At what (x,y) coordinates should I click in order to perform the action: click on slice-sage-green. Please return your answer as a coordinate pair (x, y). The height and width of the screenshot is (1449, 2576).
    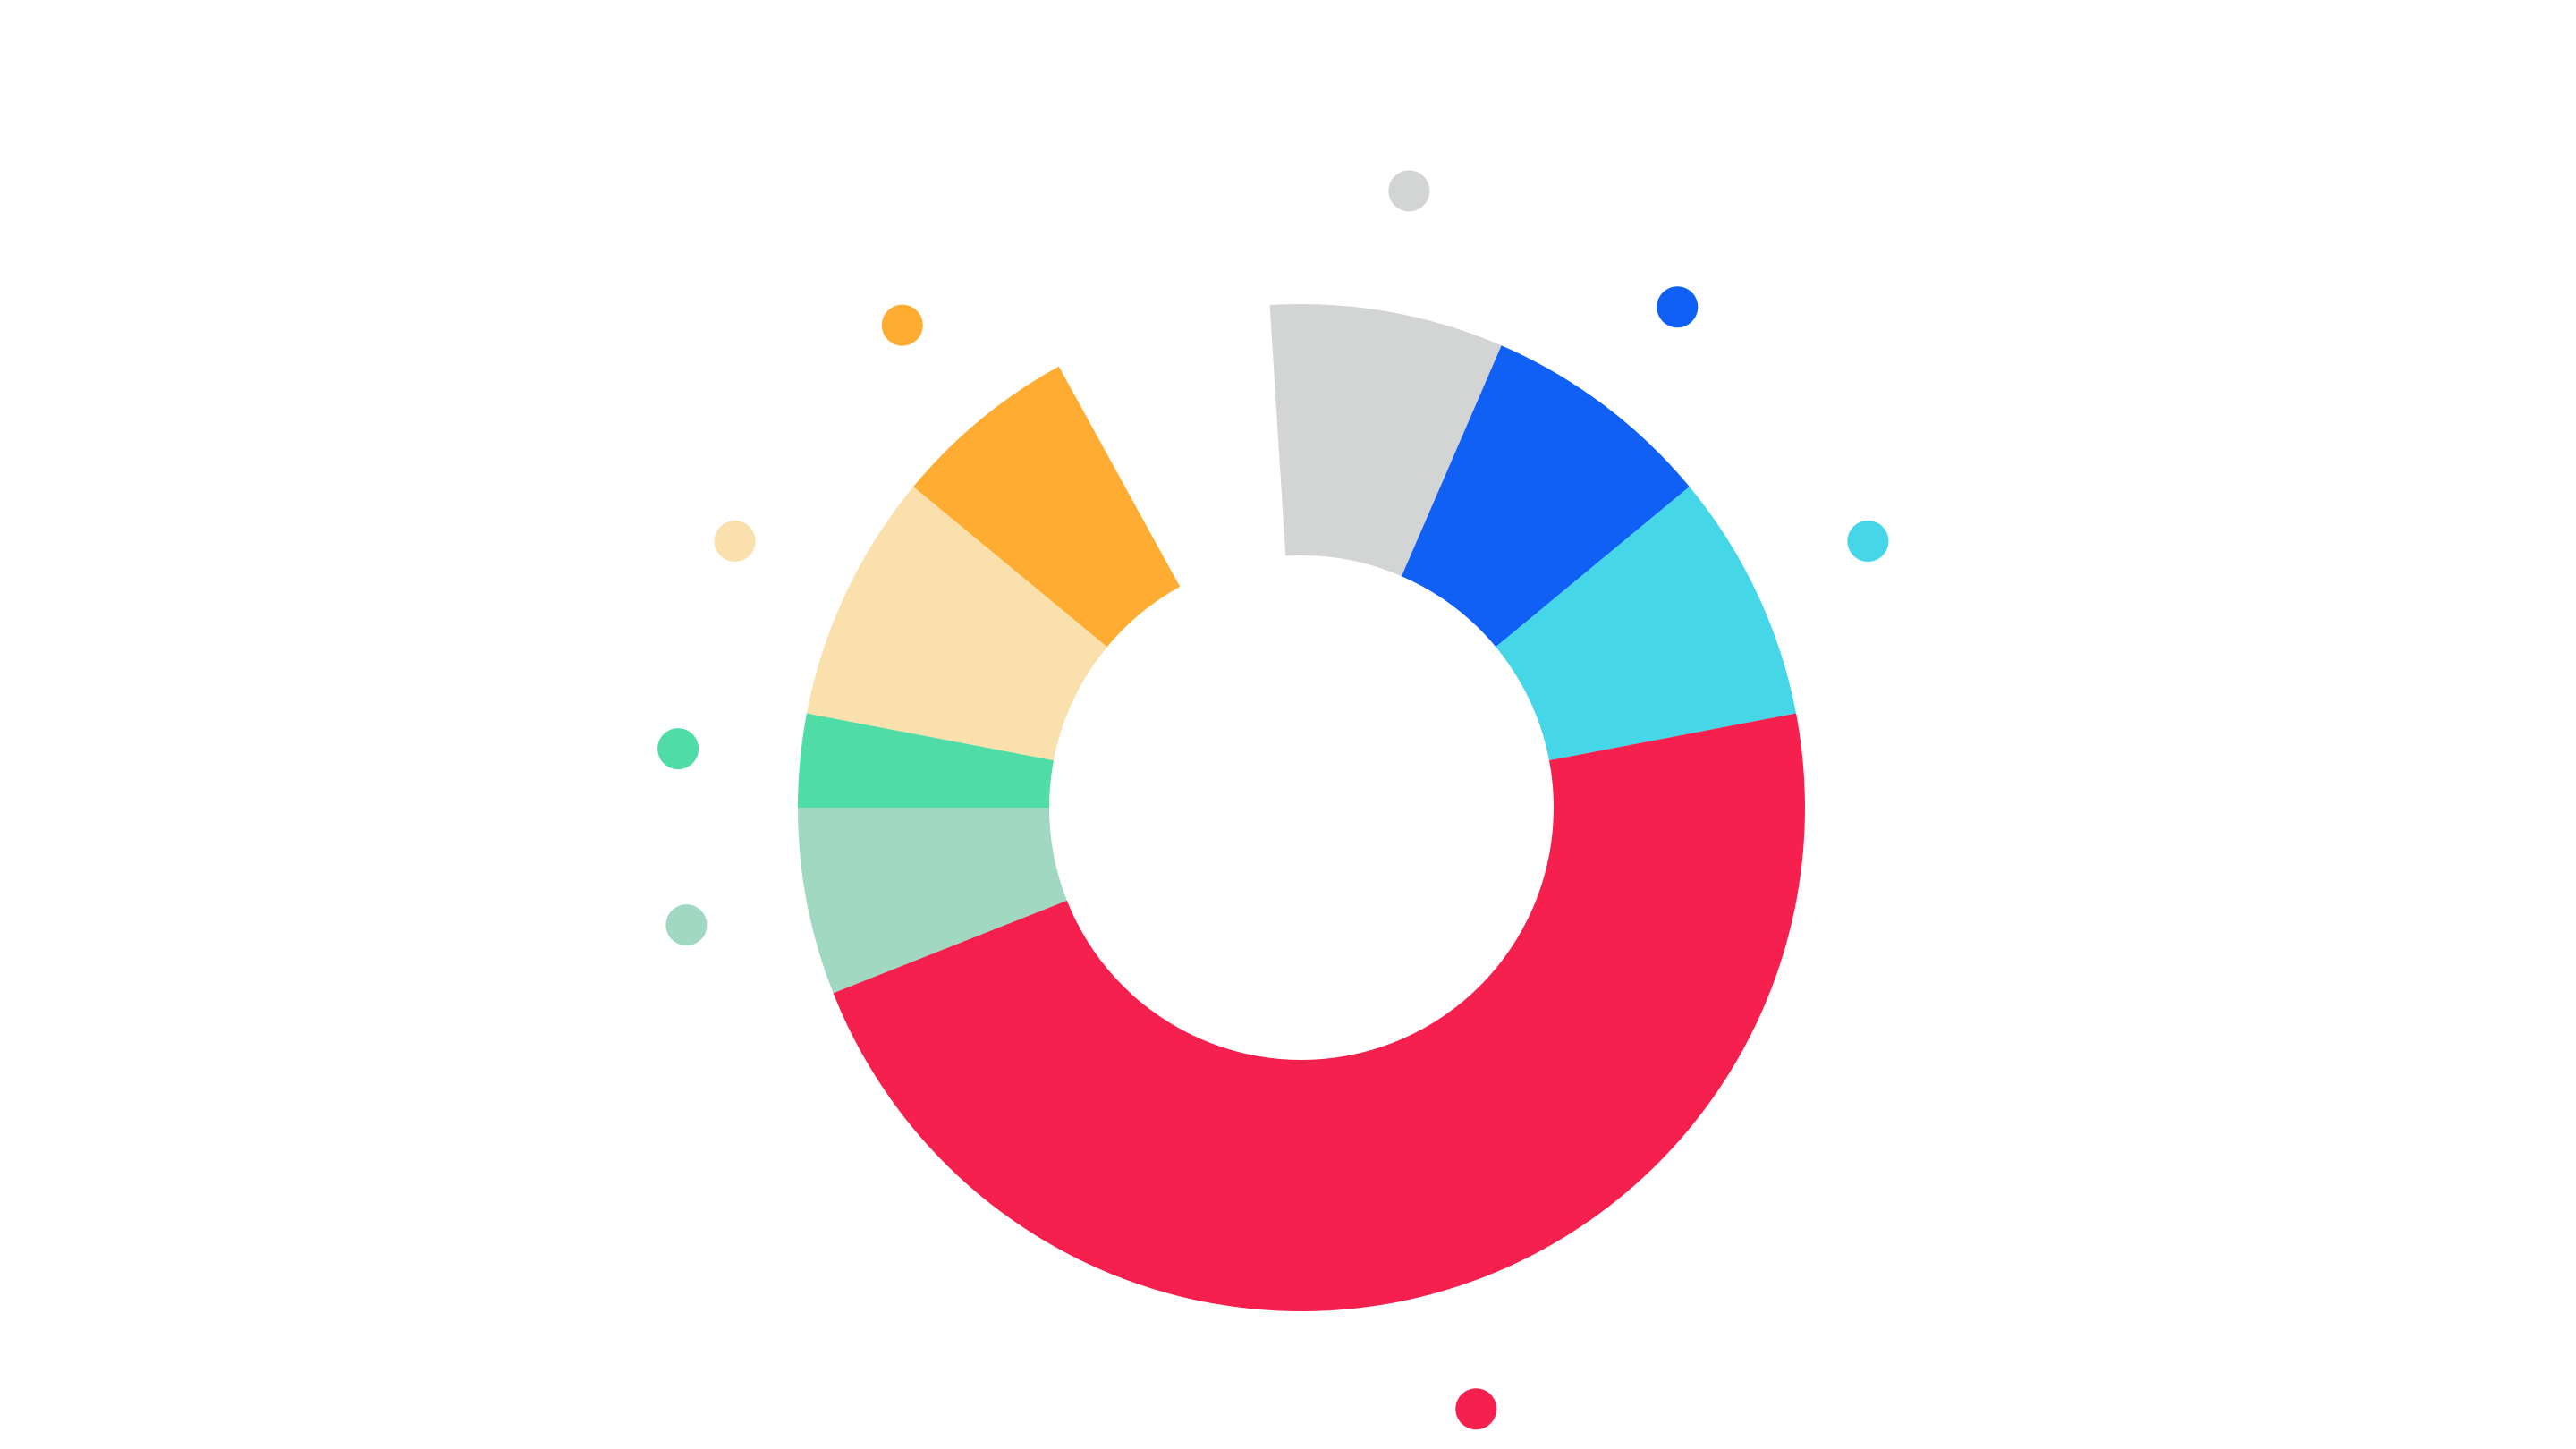
    Looking at the image, I should click on (932, 901).